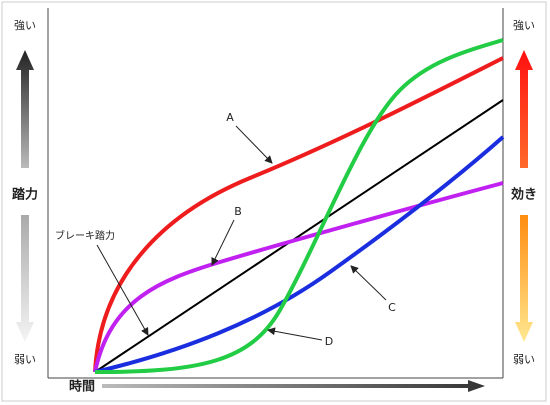 The height and width of the screenshot is (405, 550). Describe the element at coordinates (329, 341) in the screenshot. I see `label-d: D` at that location.